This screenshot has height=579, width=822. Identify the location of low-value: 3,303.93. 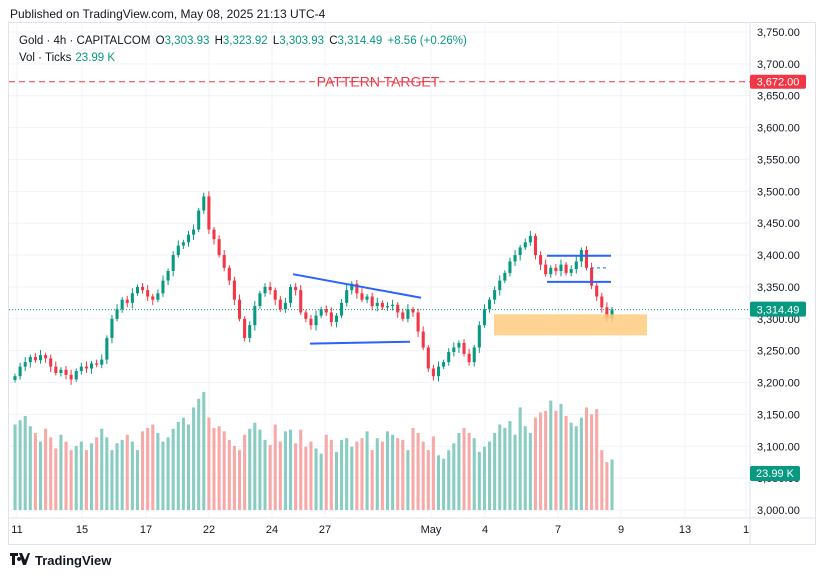
(302, 41).